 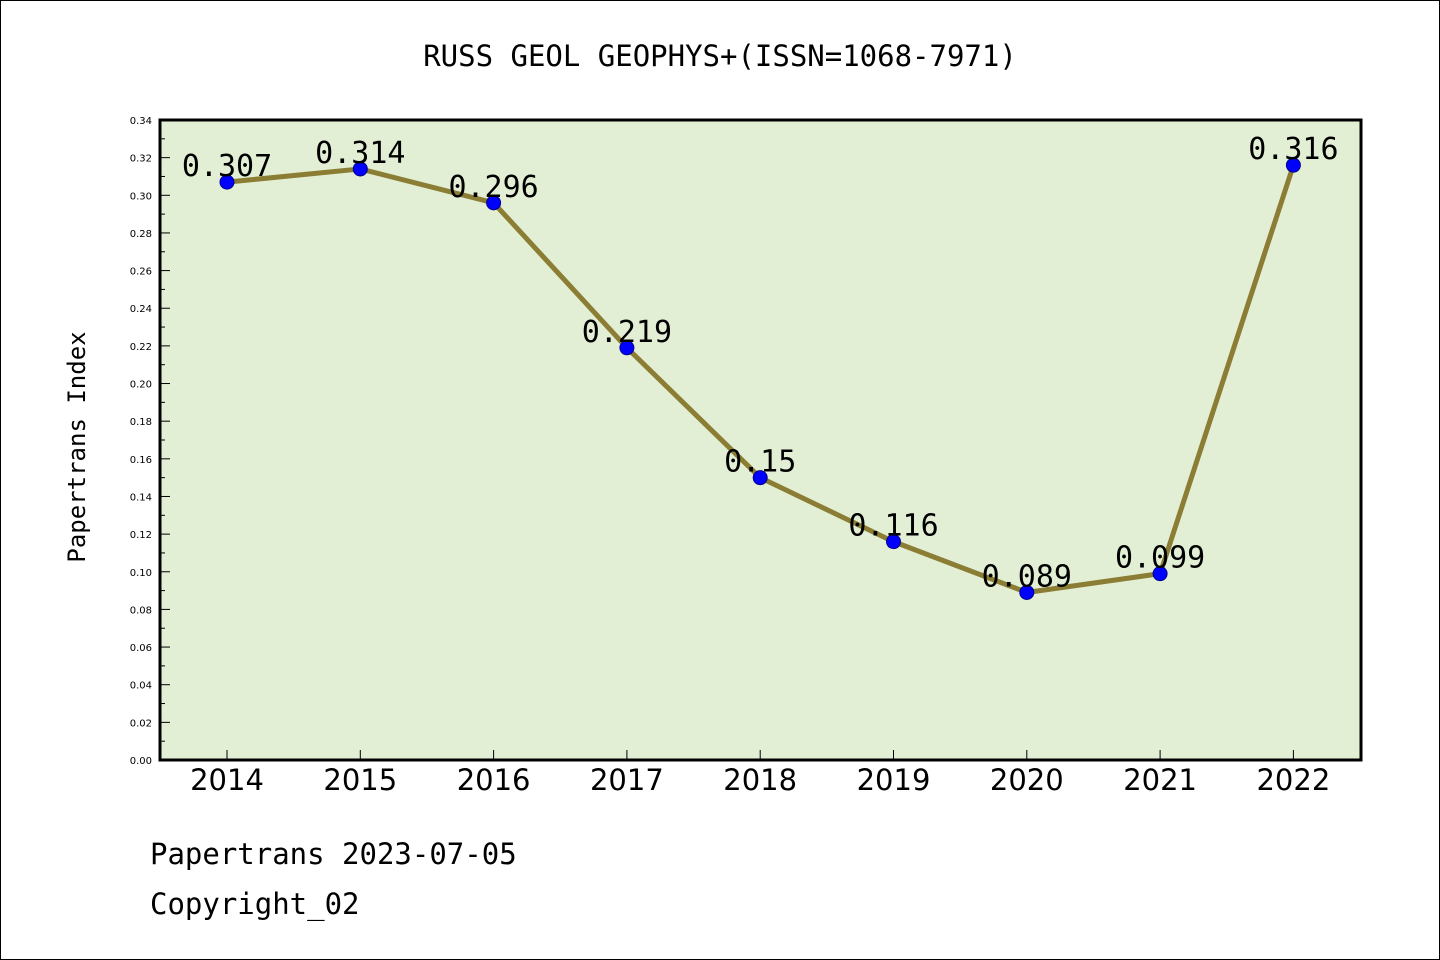 I want to click on y-tick-label: 0.28, so click(x=141, y=234).